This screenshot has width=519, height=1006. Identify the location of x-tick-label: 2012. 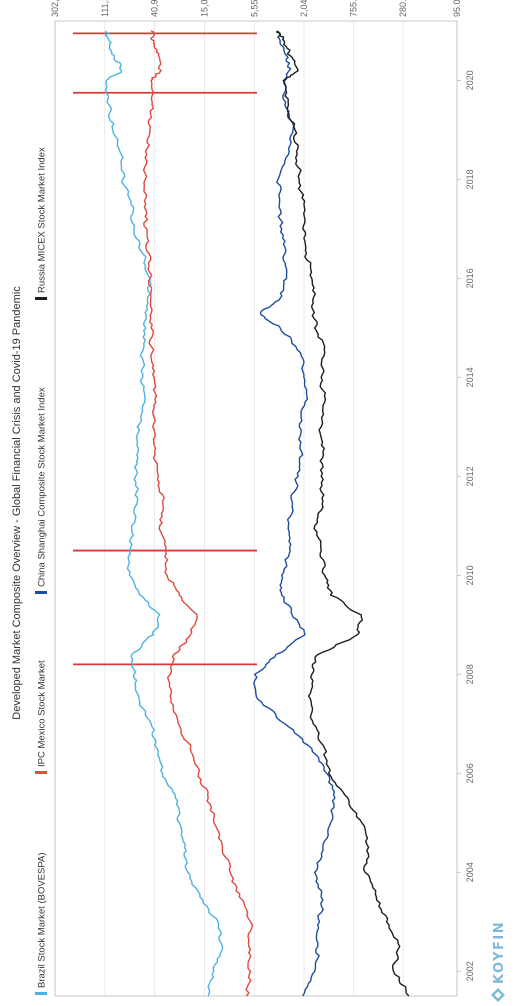
(470, 476).